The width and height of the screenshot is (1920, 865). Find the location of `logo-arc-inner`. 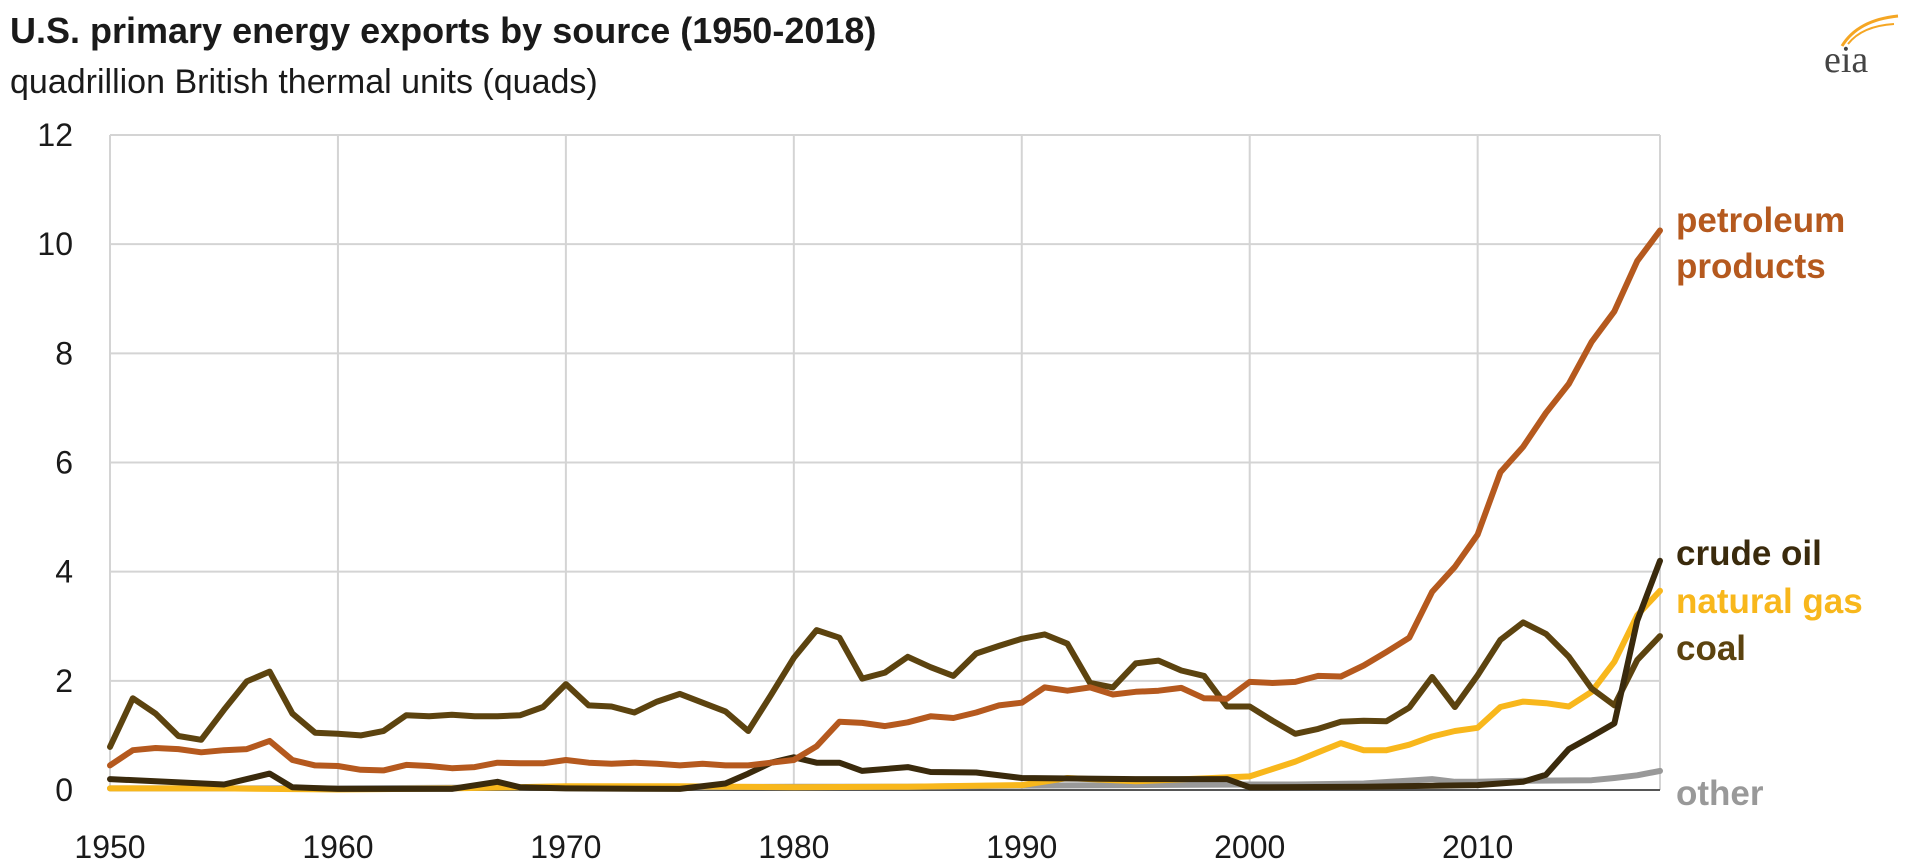

logo-arc-inner is located at coordinates (1871, 34).